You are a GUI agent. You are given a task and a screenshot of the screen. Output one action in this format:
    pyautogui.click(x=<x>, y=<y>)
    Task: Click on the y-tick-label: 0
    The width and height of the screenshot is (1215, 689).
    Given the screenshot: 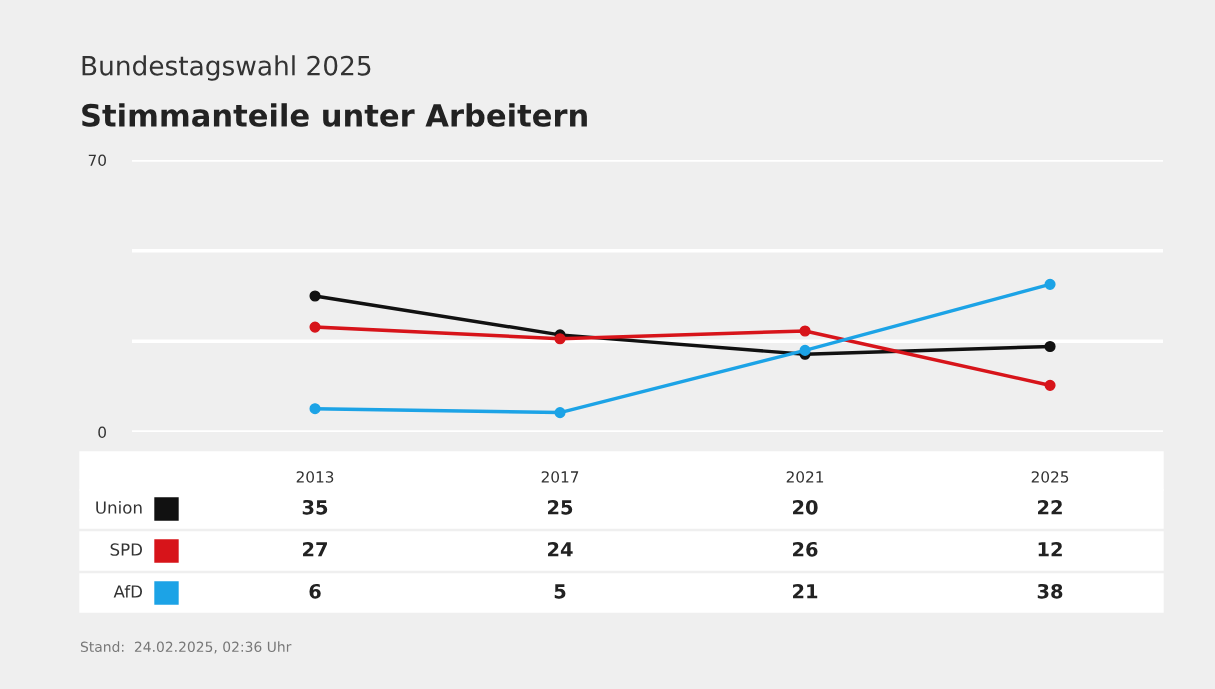 What is the action you would take?
    pyautogui.click(x=102, y=432)
    